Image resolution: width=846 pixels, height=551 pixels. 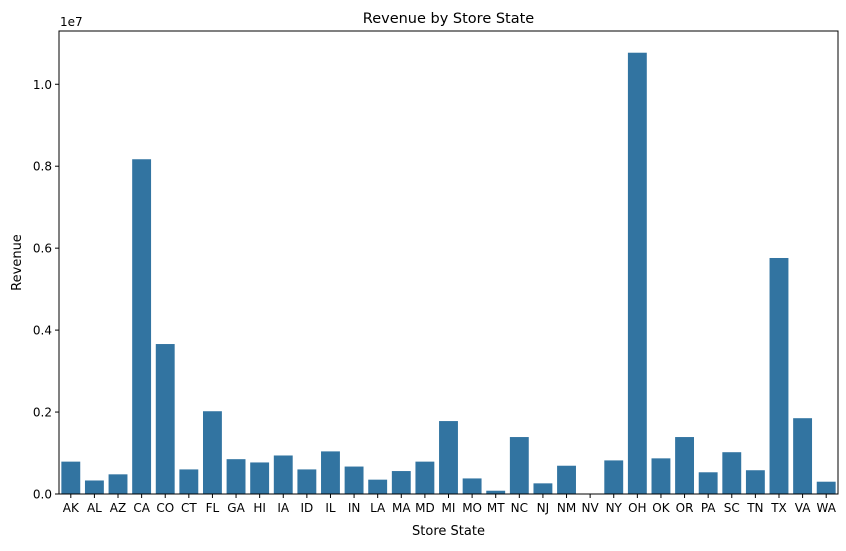 I want to click on y-tick-label: 1.0, so click(x=42, y=85).